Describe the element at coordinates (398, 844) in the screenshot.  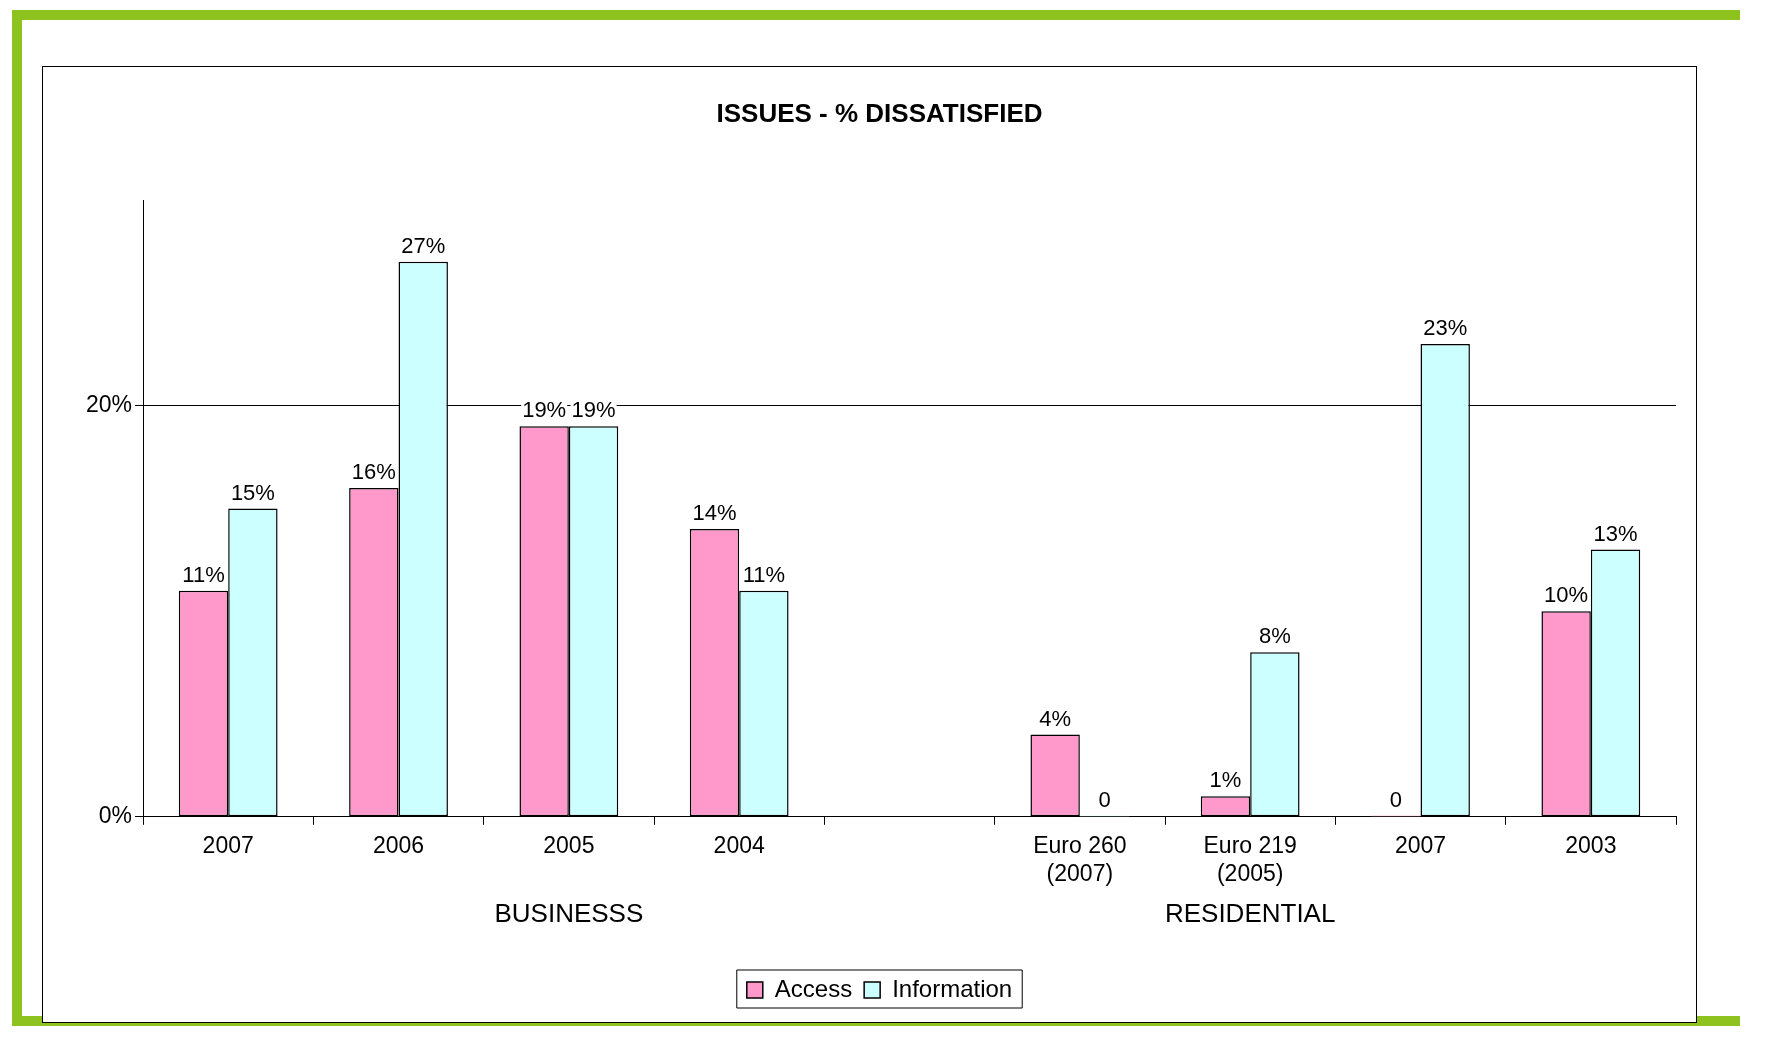
I see `x-tick-label: 2006` at that location.